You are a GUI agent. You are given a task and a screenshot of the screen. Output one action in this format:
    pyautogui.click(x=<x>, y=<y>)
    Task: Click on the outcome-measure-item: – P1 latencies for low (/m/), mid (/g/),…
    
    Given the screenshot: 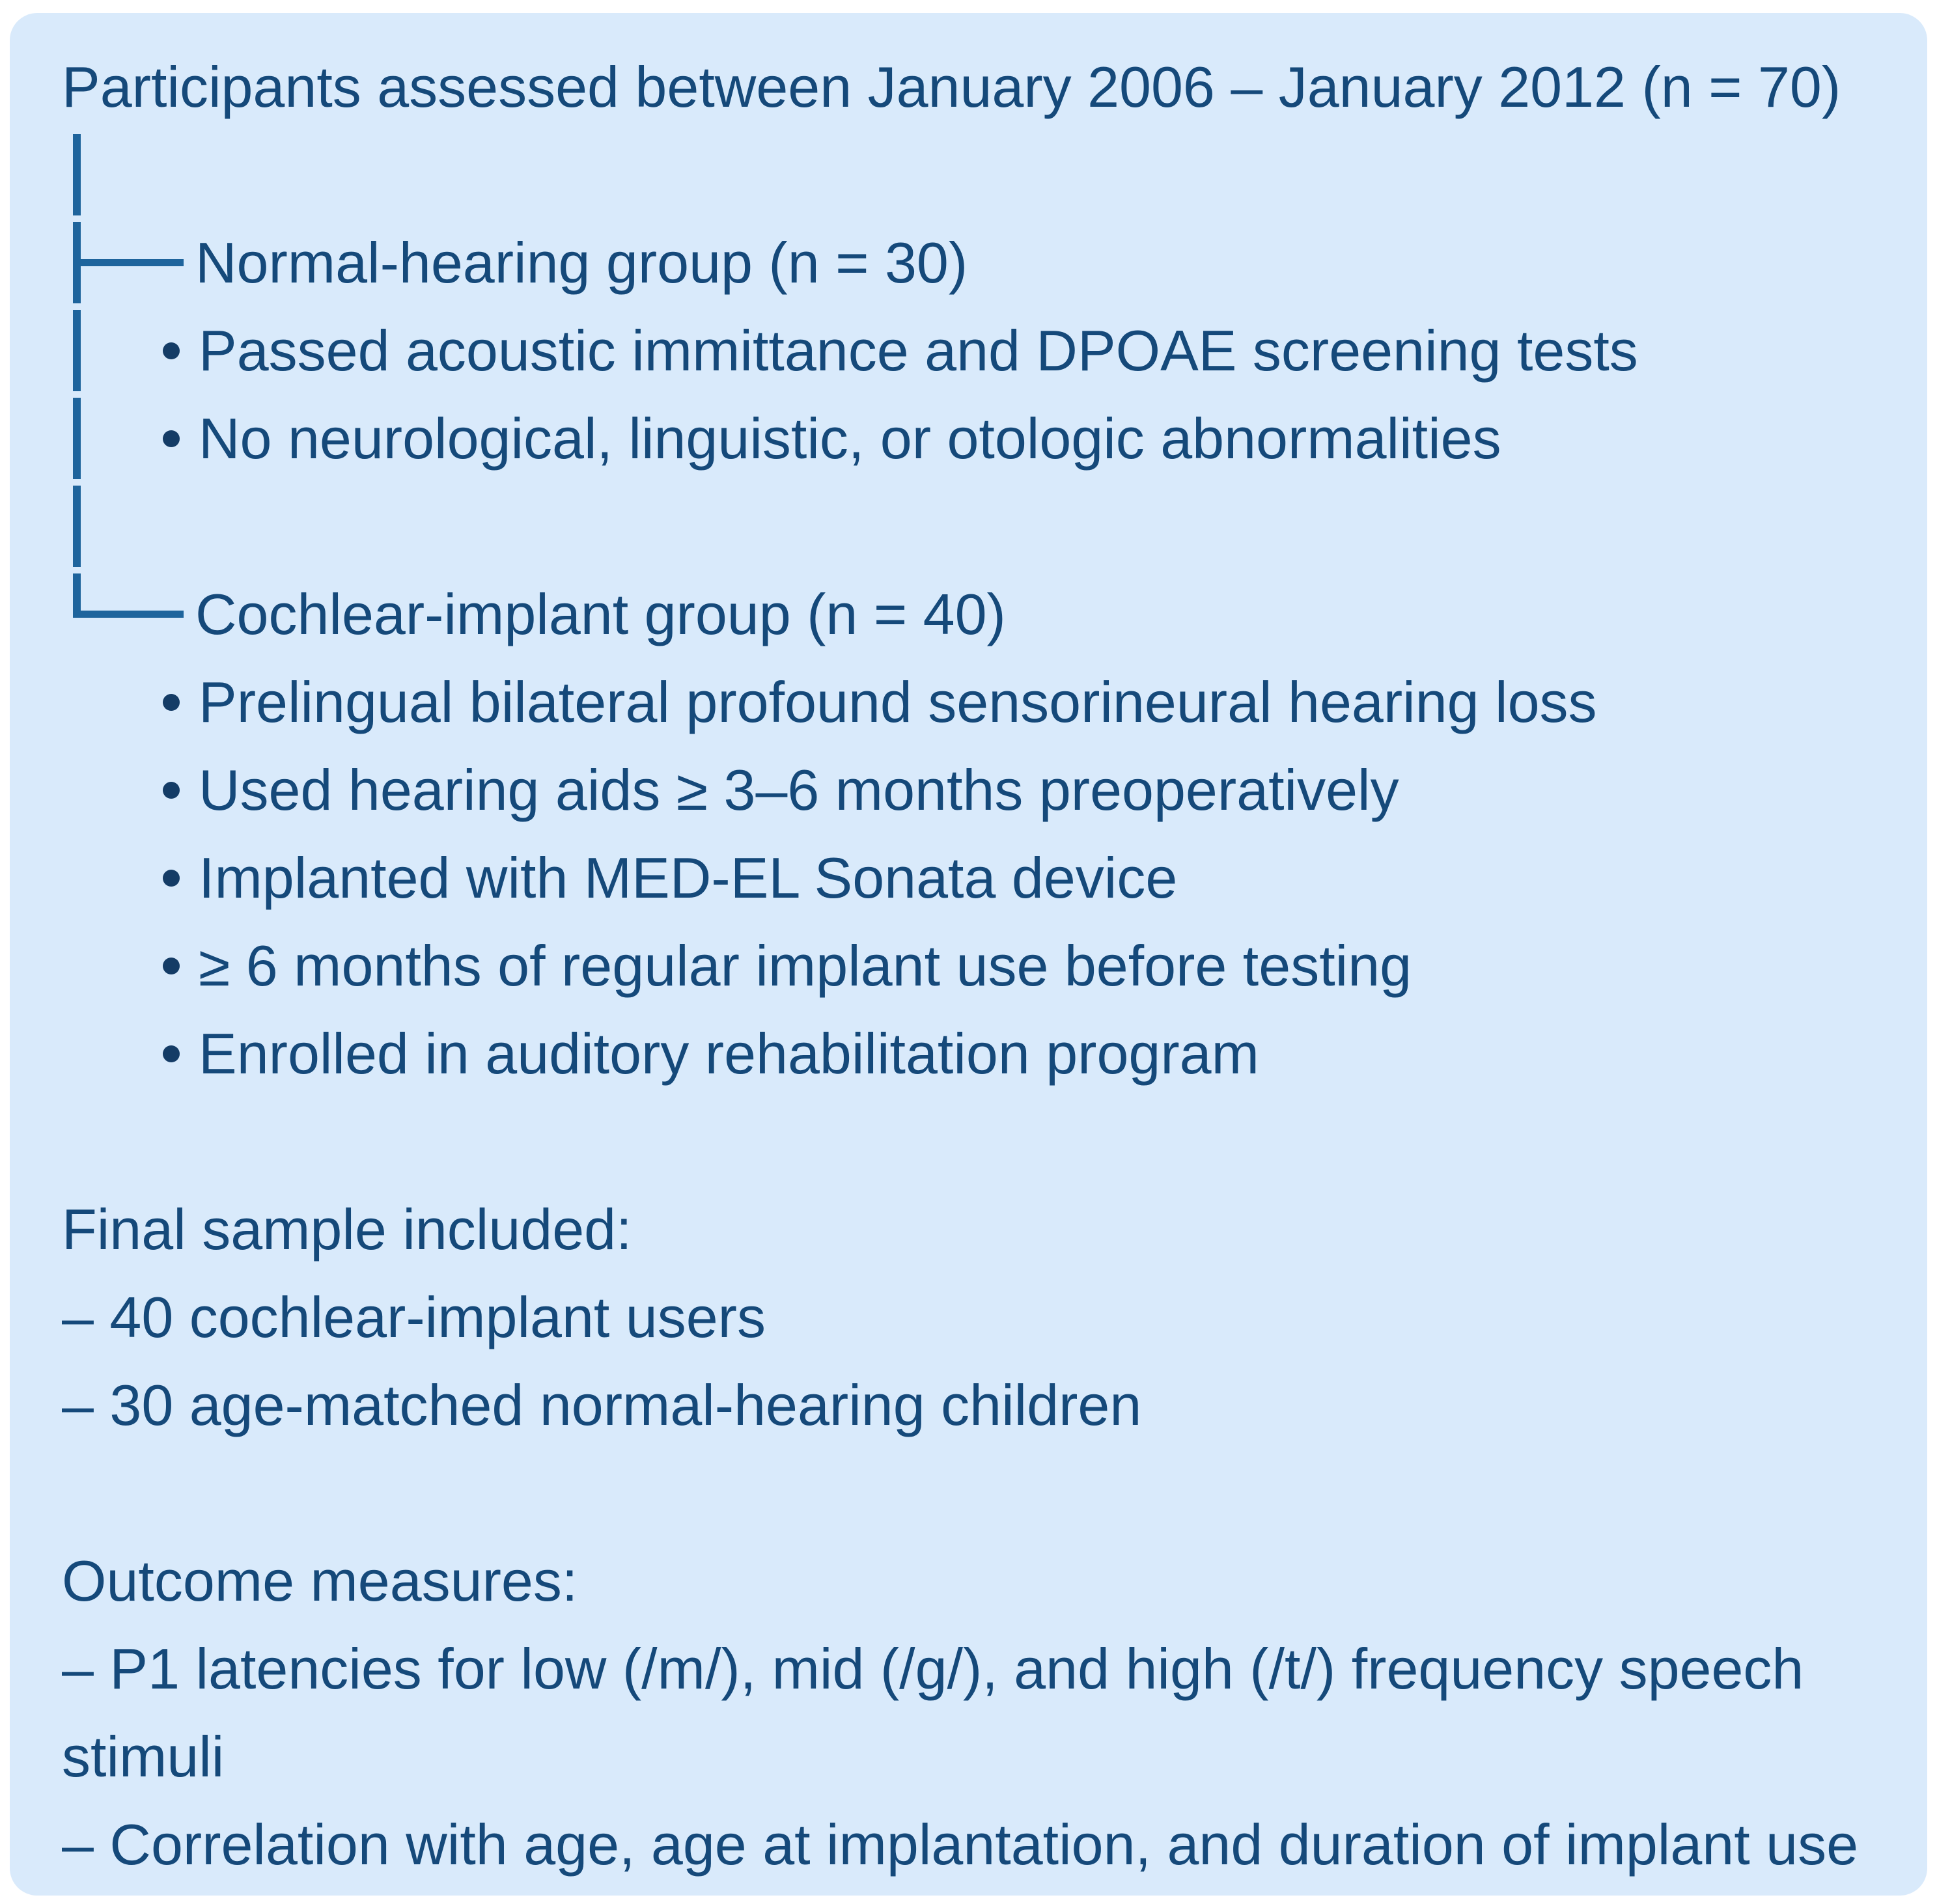 What is the action you would take?
    pyautogui.click(x=933, y=1713)
    